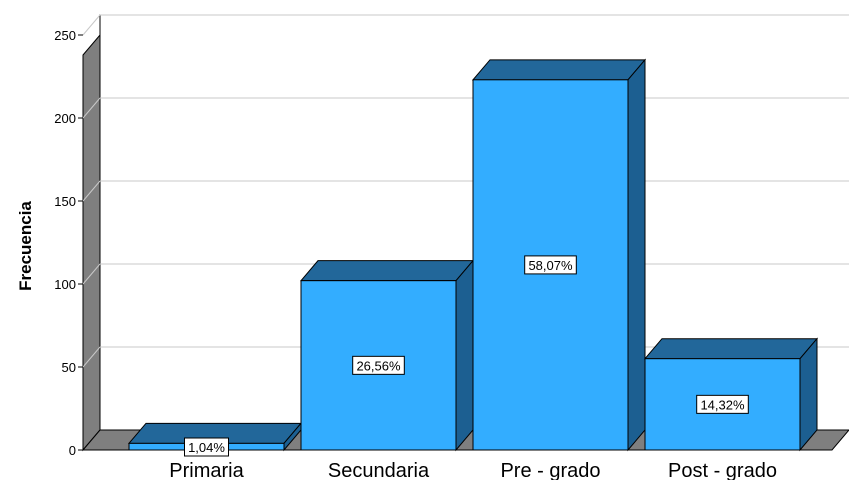  I want to click on x-tick-label: Pre - grado, so click(550, 470).